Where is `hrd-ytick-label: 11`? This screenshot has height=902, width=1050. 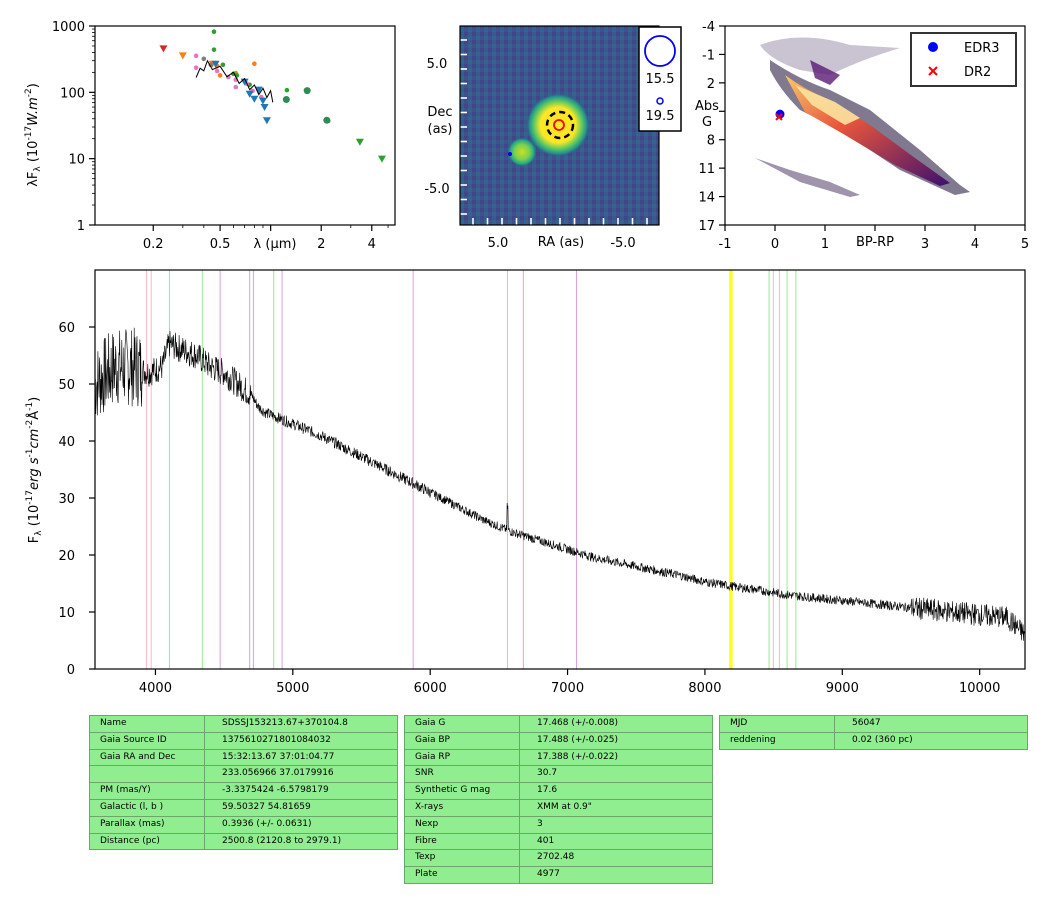
hrd-ytick-label: 11 is located at coordinates (706, 169).